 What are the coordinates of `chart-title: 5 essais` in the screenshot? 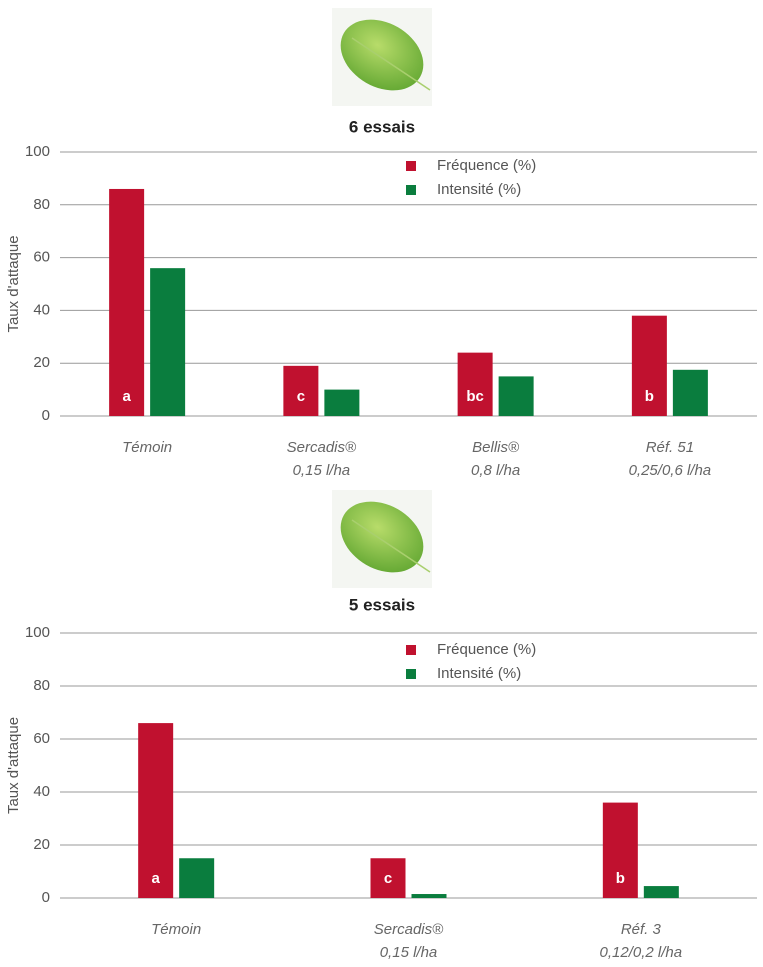 It's located at (382, 604).